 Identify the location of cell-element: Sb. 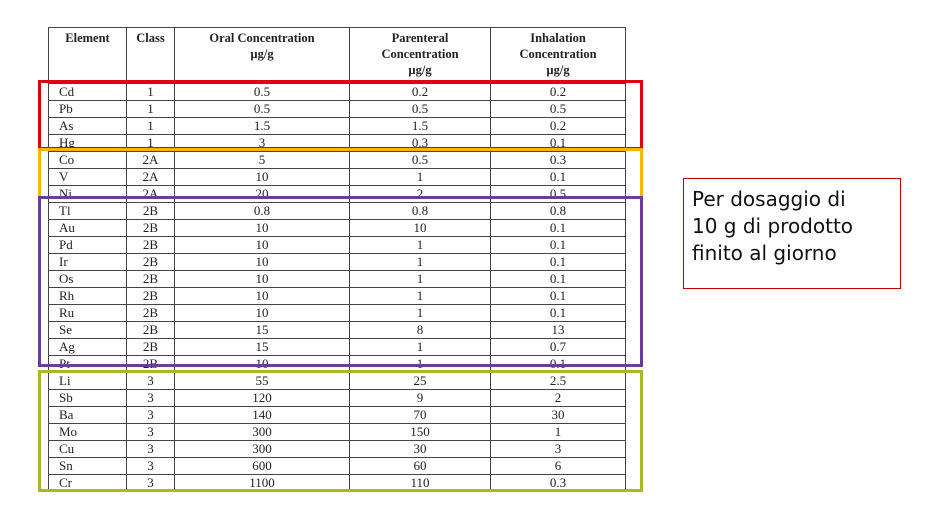
(87, 398).